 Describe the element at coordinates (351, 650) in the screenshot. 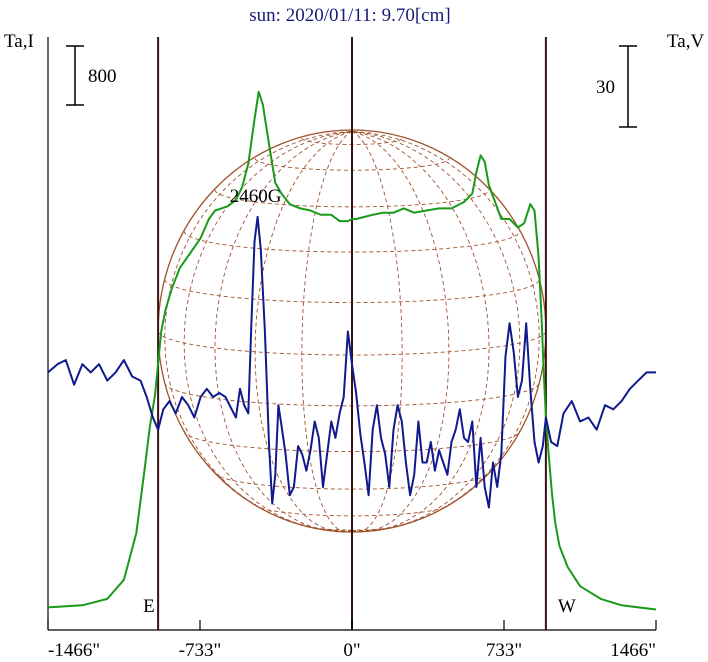

I see `x-tick-label: 0"` at that location.